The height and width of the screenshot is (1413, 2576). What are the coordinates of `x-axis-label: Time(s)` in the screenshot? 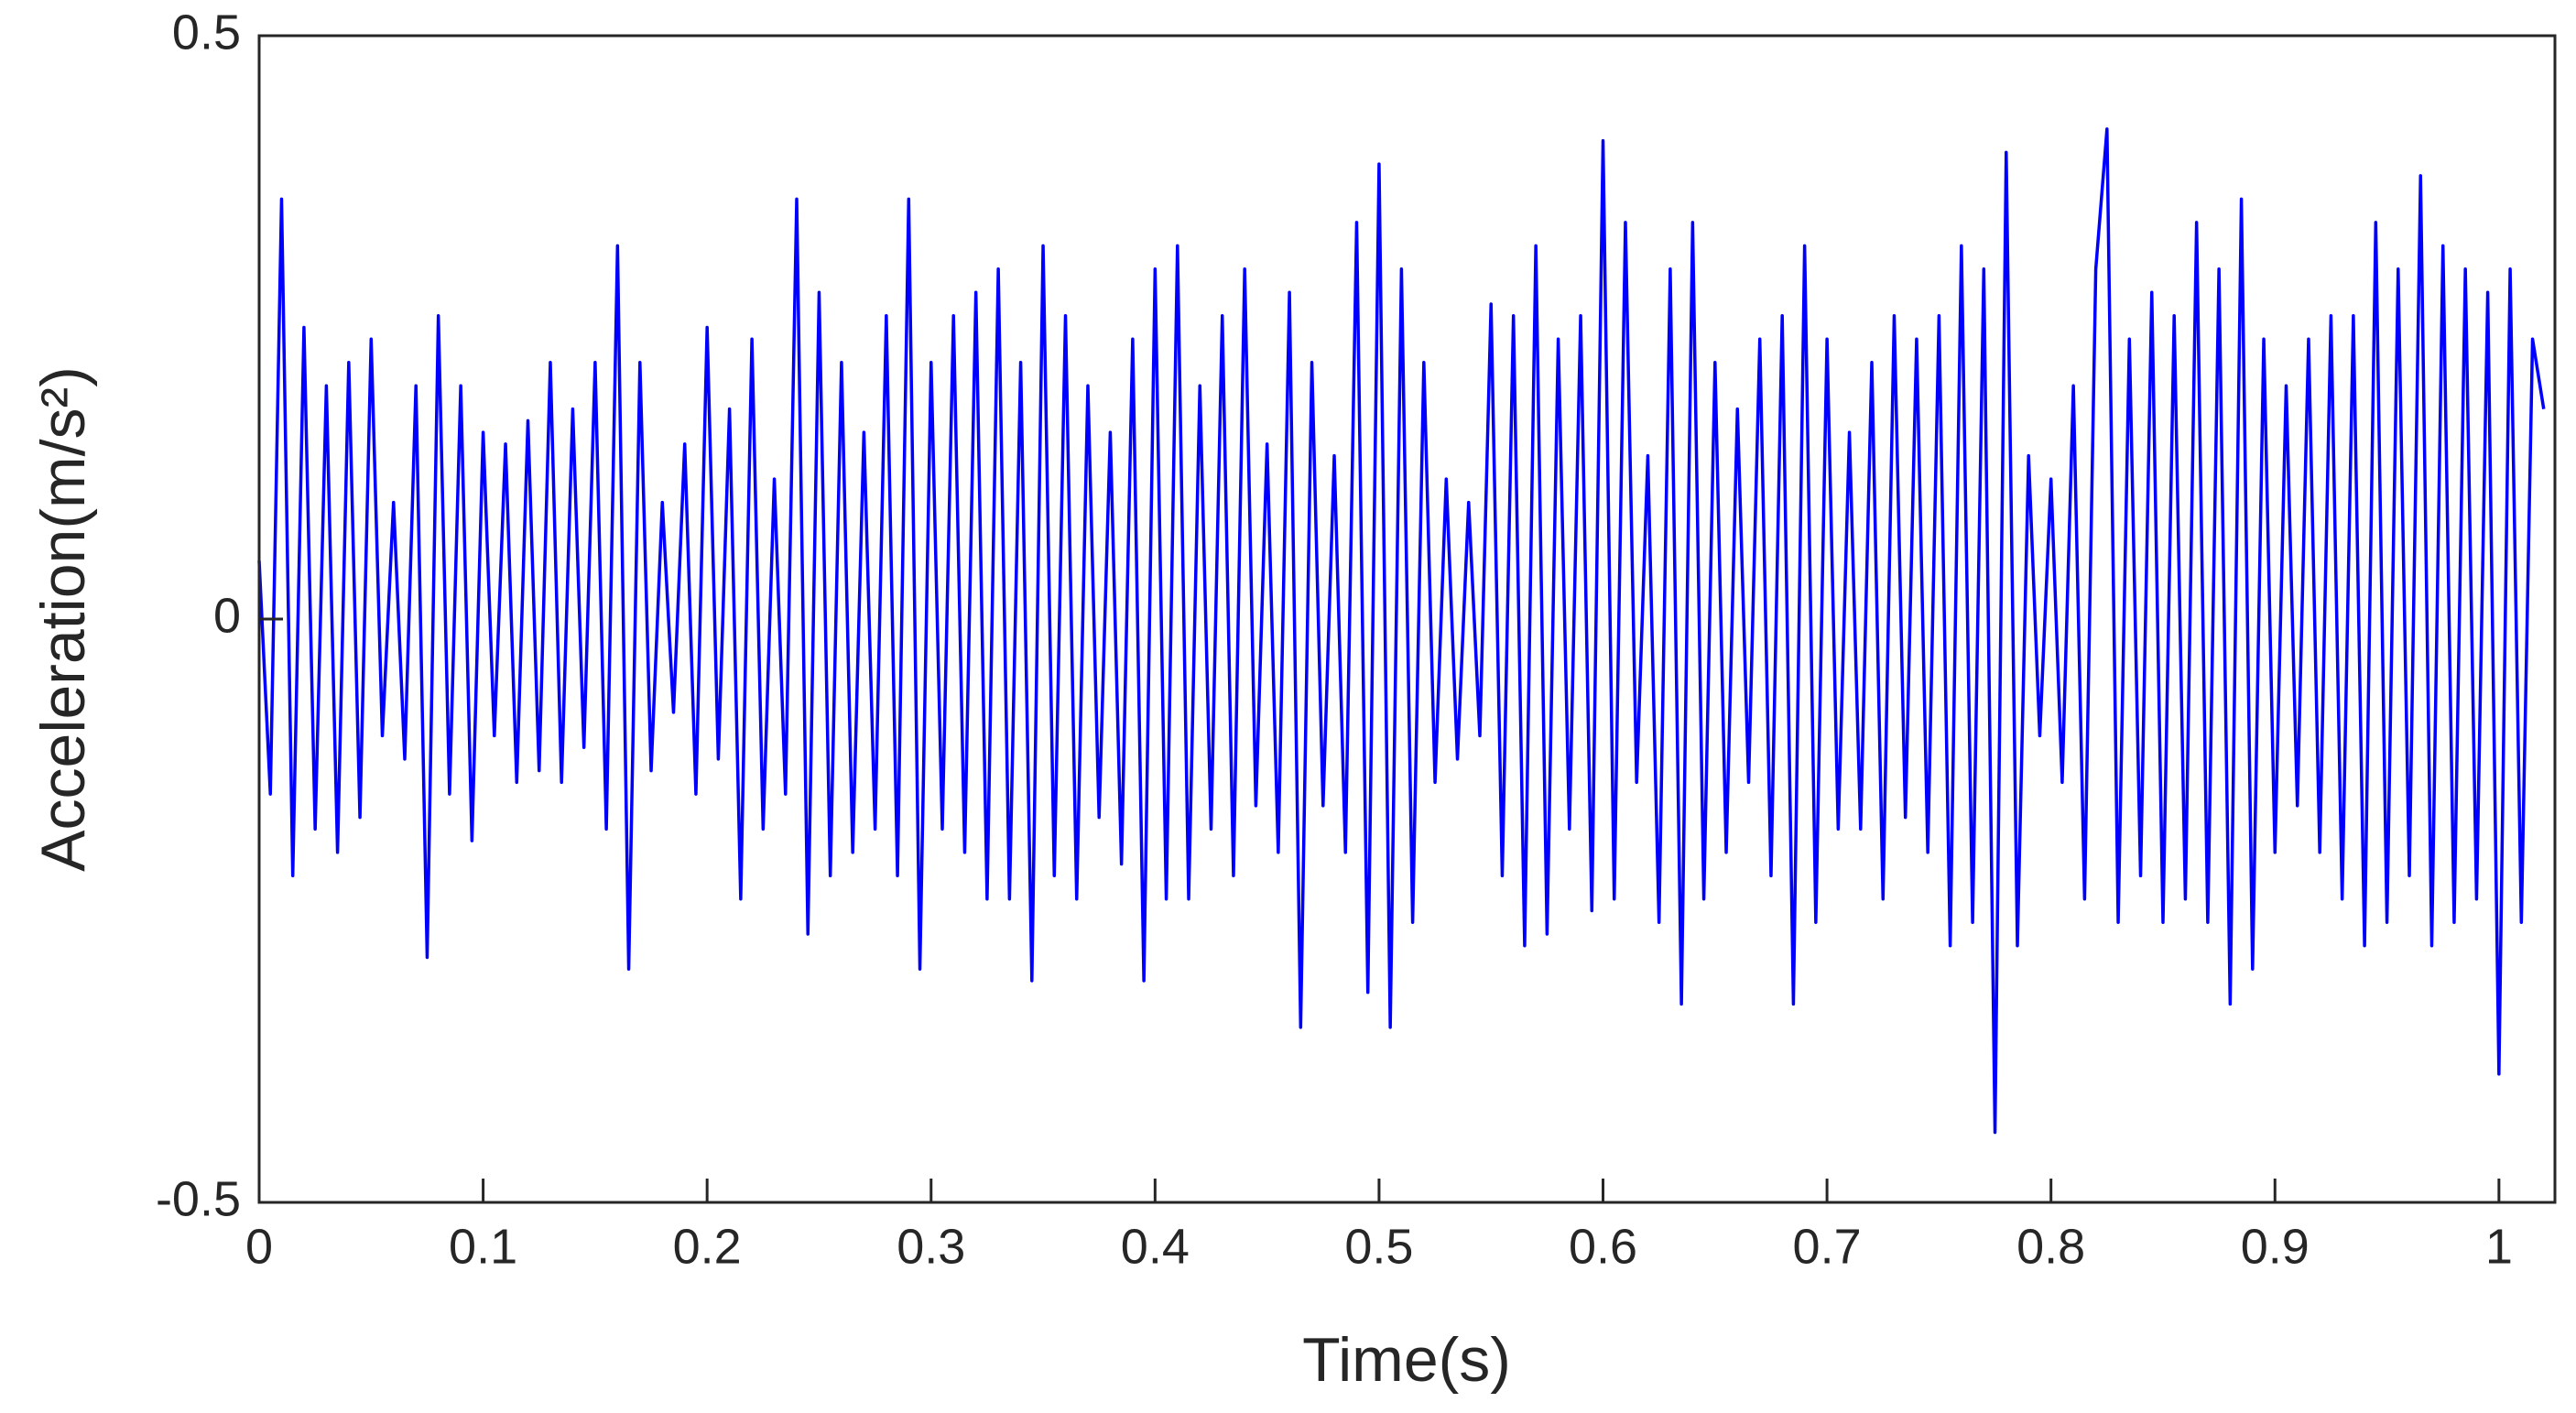 It's located at (1406, 1360).